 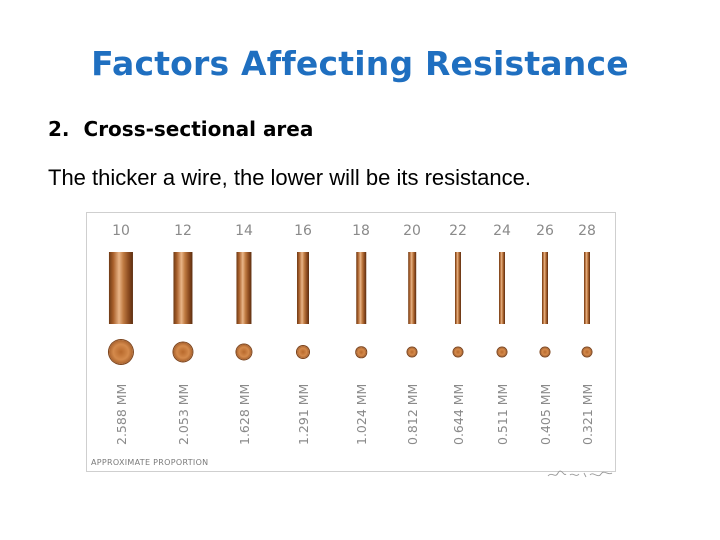 I want to click on gauge-column: 20 0.812 MM, so click(x=412, y=342).